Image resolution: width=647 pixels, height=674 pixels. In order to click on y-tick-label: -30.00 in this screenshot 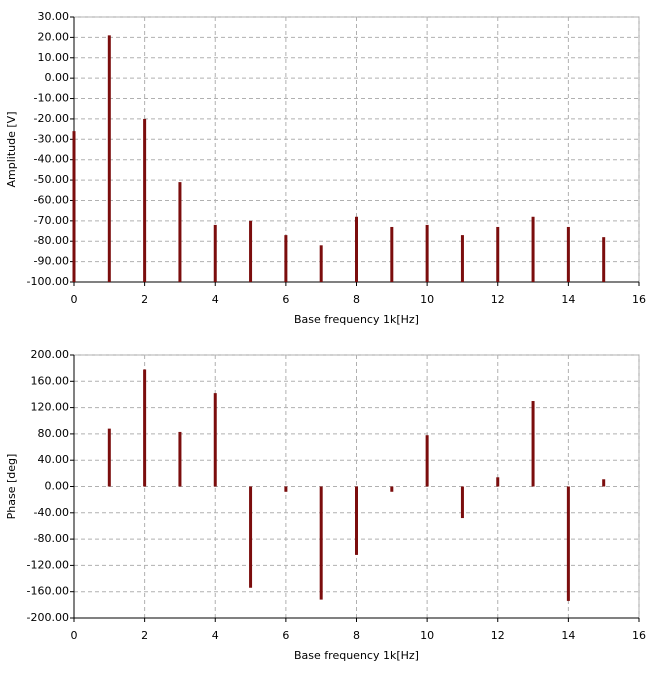, I will do `click(51, 138)`.